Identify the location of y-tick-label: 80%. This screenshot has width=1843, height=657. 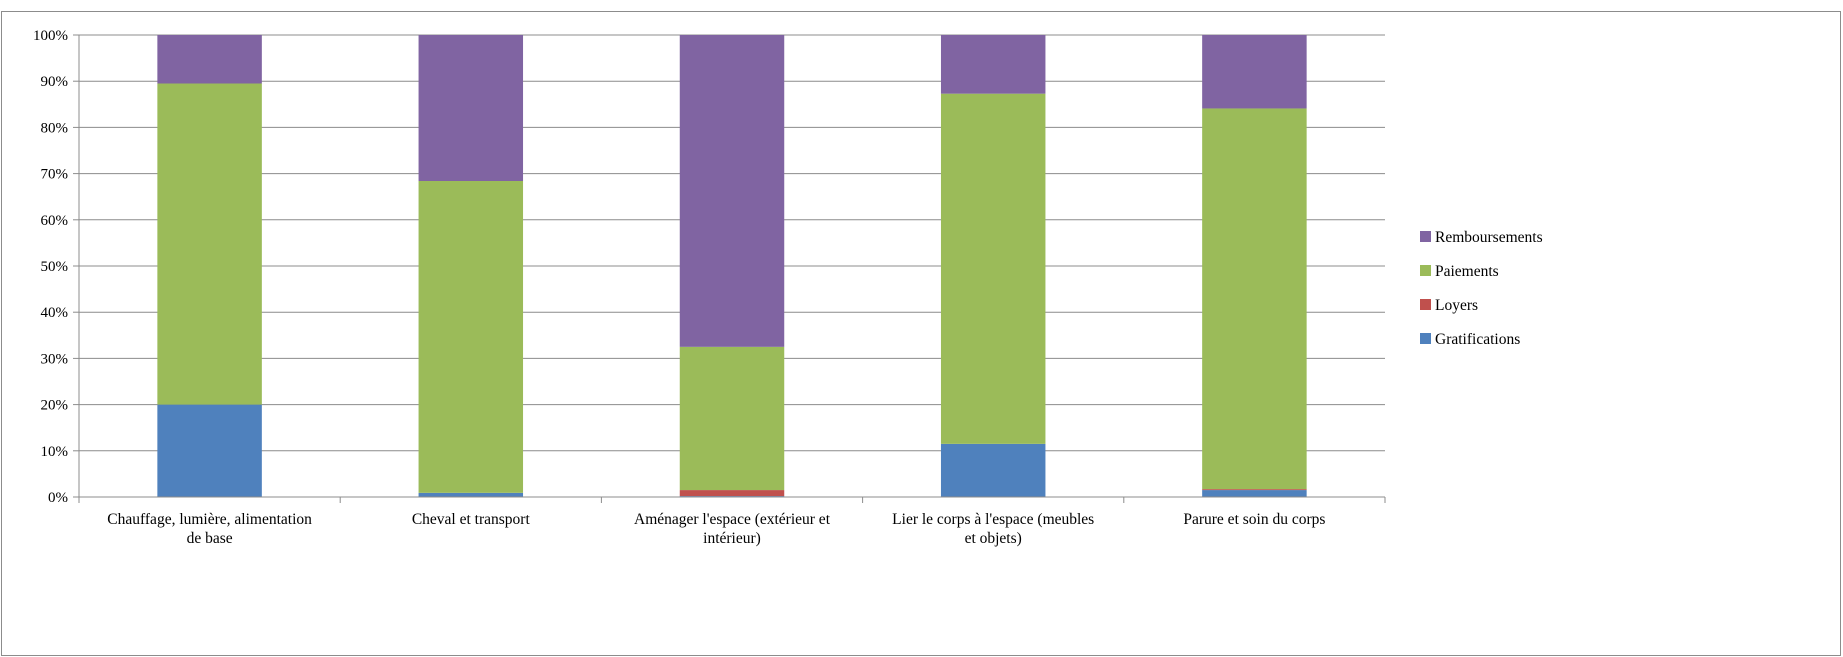
(55, 128).